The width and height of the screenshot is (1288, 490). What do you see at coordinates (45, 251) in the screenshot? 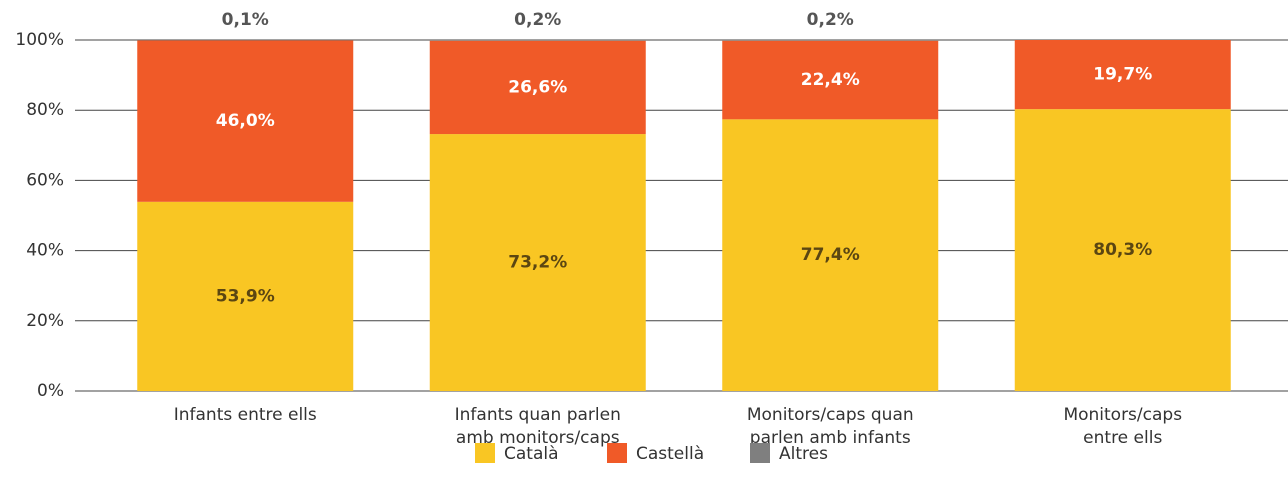
I see `y-tick-label: 40%` at bounding box center [45, 251].